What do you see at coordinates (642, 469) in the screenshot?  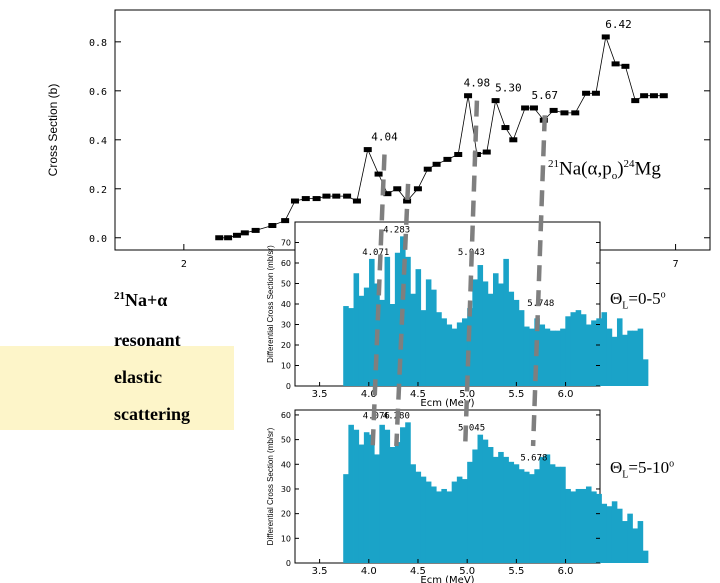 I see `theta-label-5-10: ΘL=5-10o` at bounding box center [642, 469].